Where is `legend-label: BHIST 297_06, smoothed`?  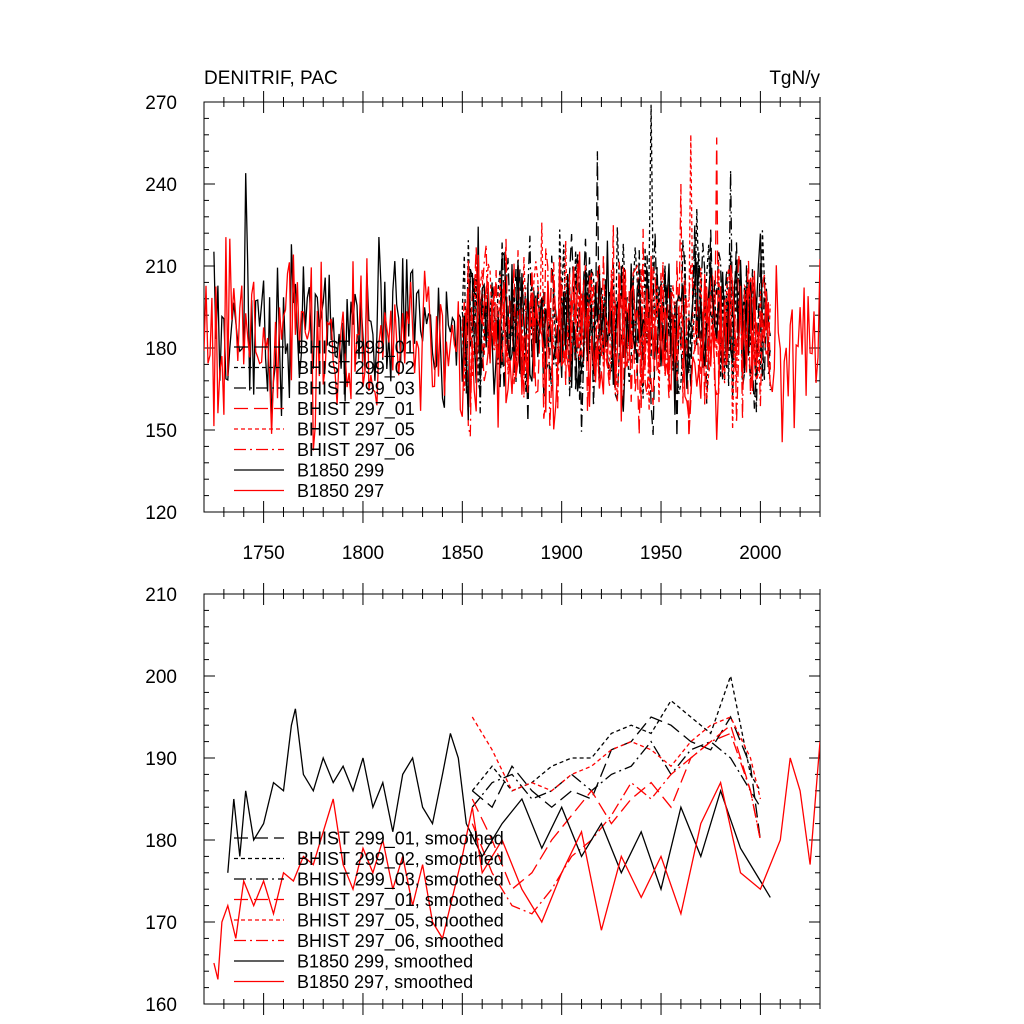 legend-label: BHIST 297_06, smoothed is located at coordinates (400, 941).